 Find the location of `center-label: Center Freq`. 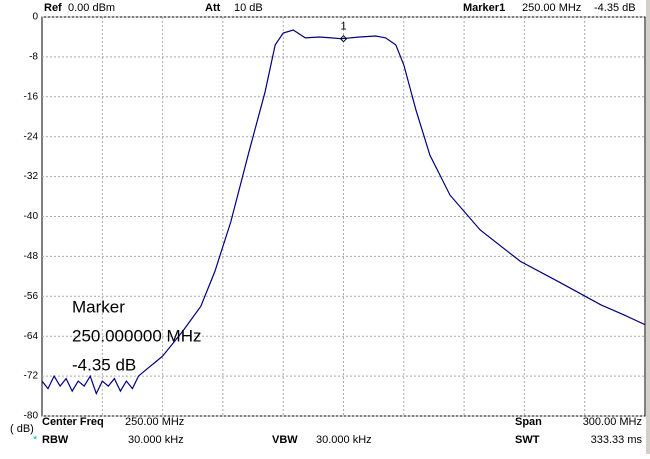

center-label: Center Freq is located at coordinates (73, 422).